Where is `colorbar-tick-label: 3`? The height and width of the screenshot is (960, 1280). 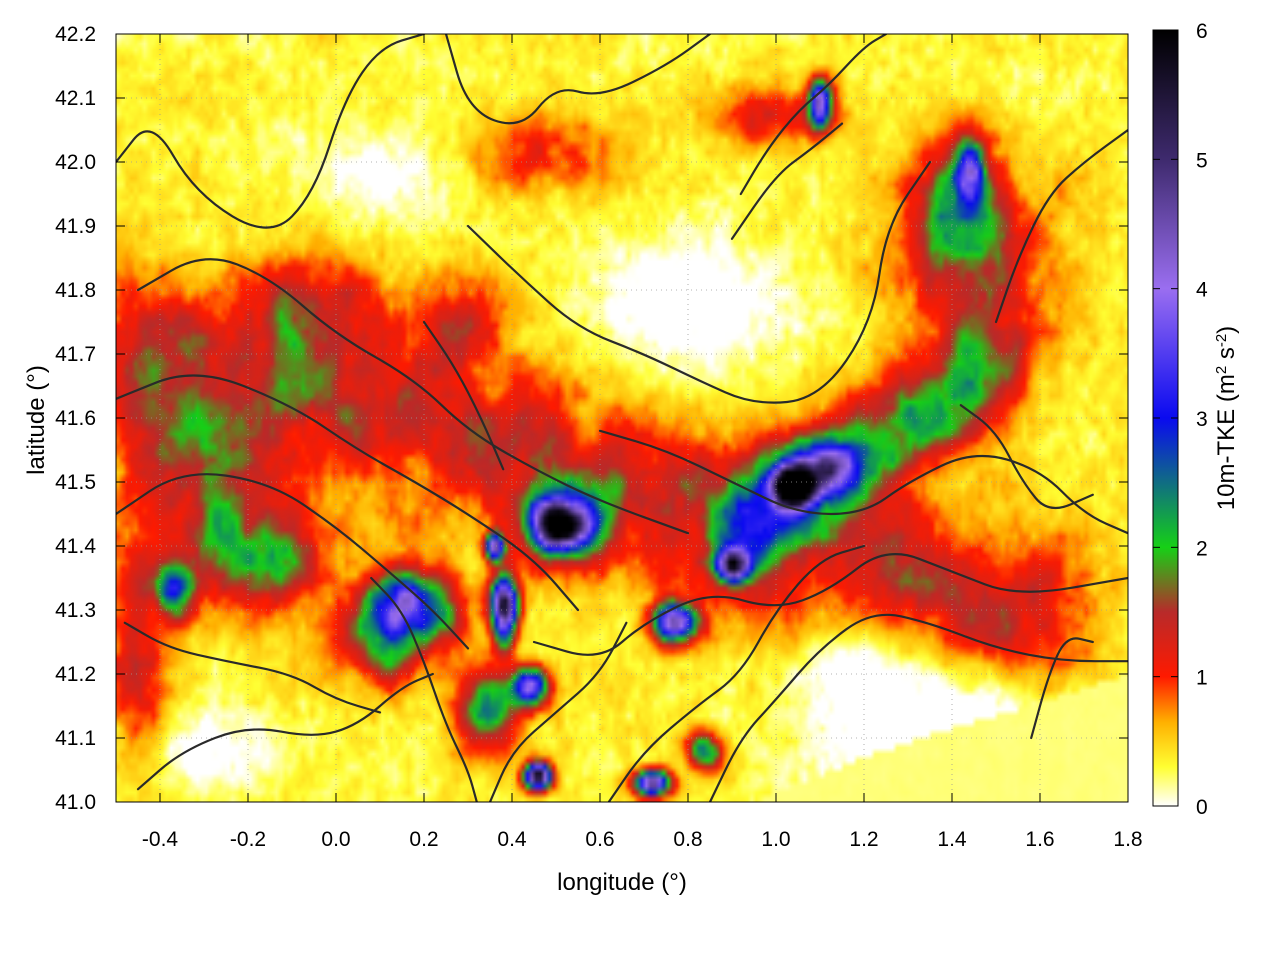 colorbar-tick-label: 3 is located at coordinates (1202, 419).